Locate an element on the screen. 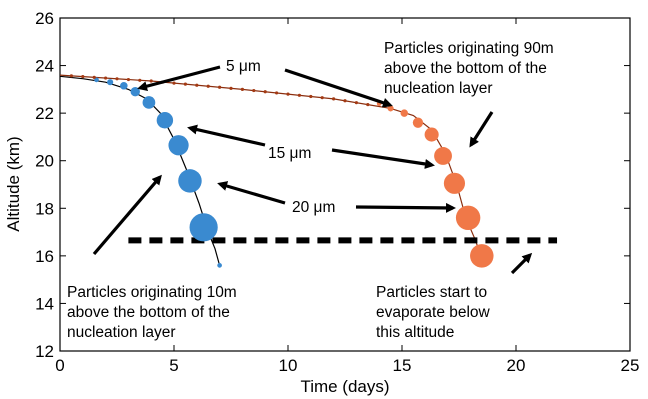  annotation-bottom-left-line-1: Particles originating 10m is located at coordinates (152, 292).